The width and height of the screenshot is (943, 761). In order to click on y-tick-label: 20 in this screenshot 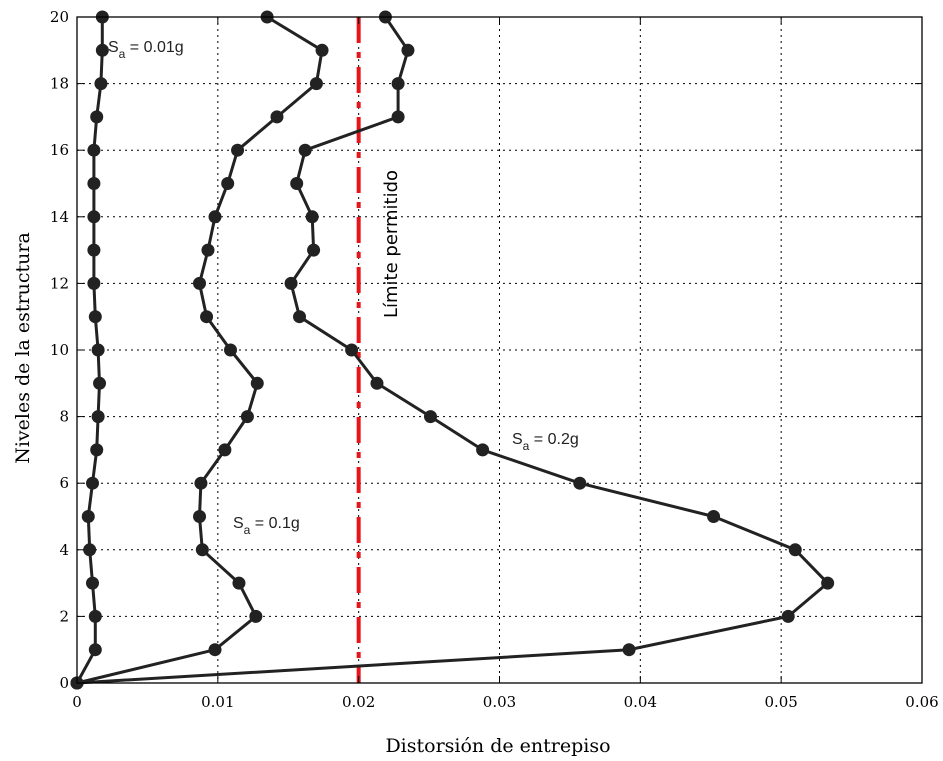, I will do `click(59, 17)`.